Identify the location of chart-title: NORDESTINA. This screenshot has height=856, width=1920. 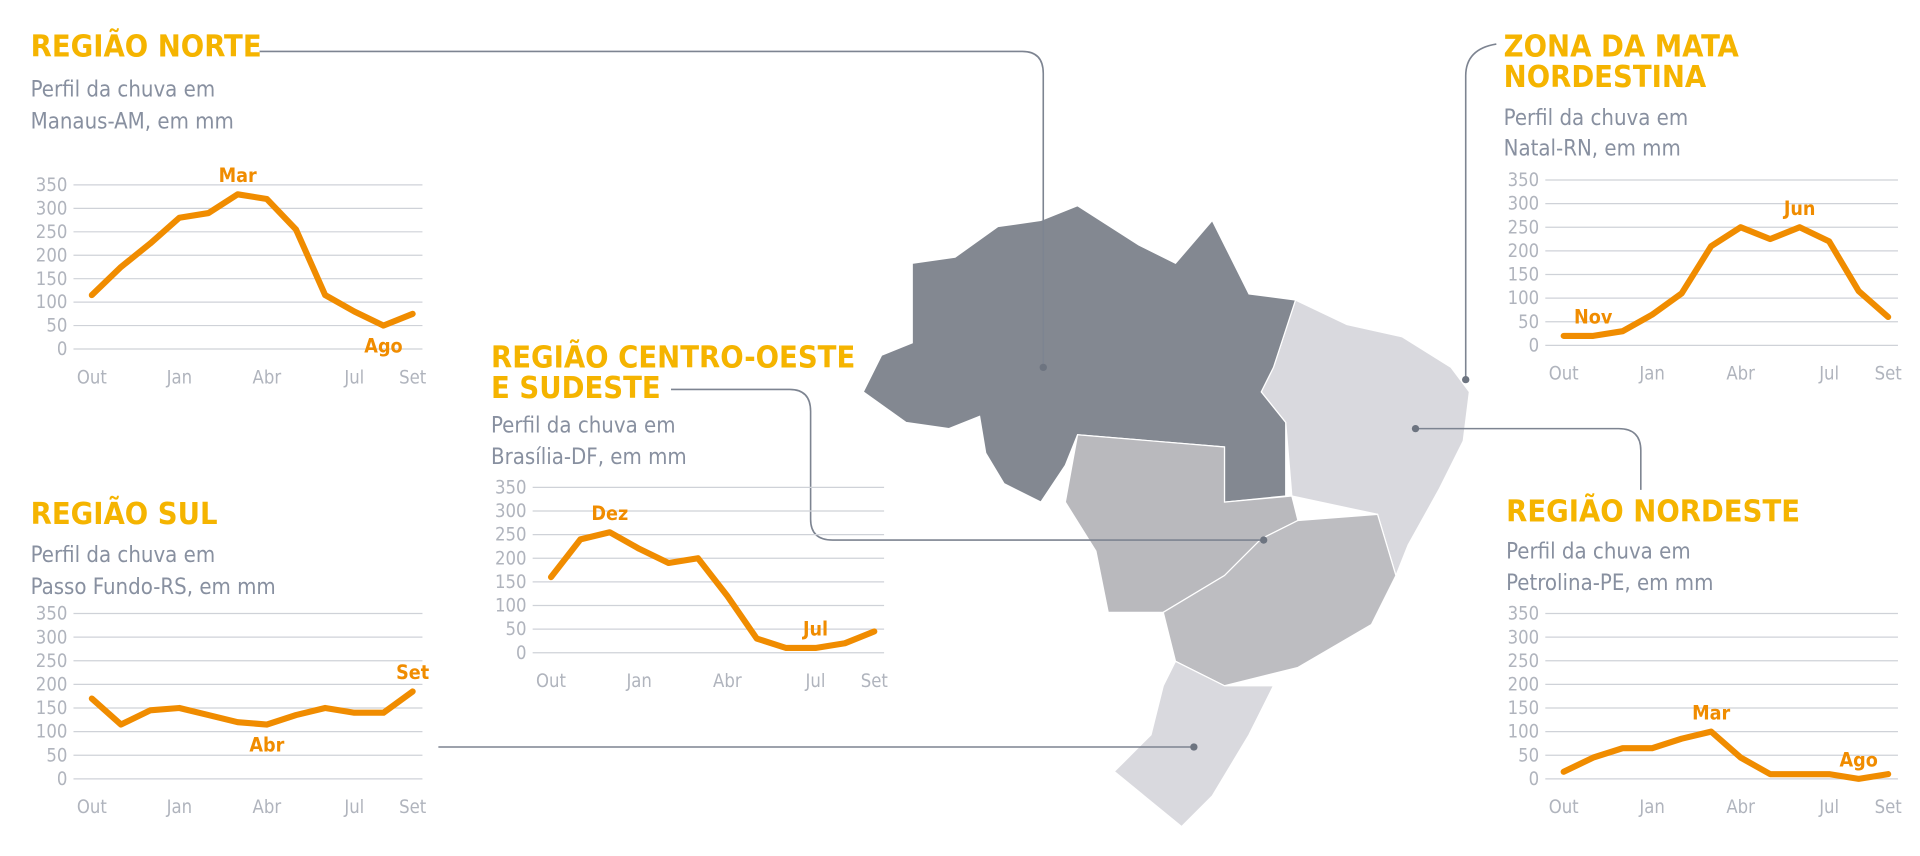
(1605, 77).